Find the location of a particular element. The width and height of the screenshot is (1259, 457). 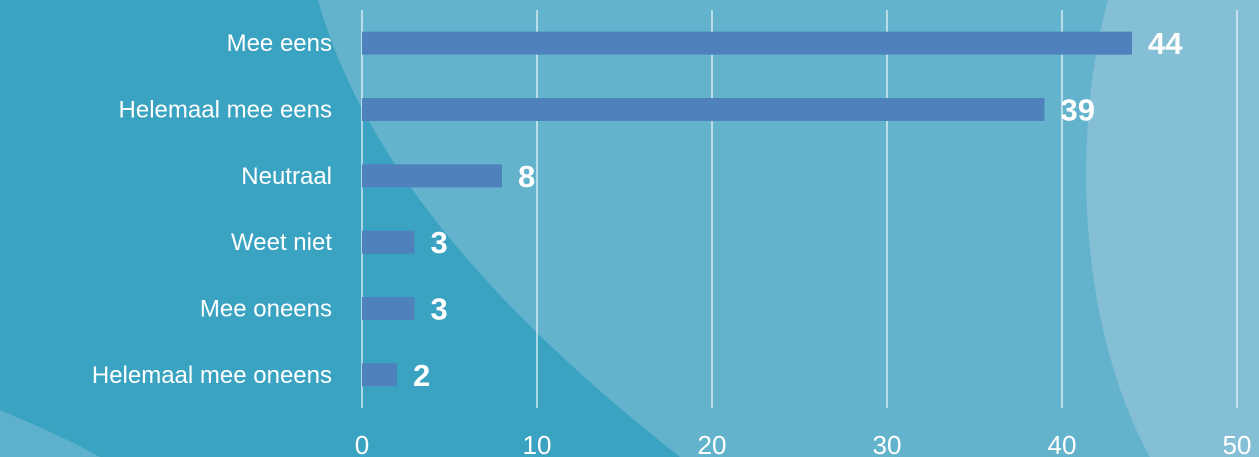

bar-weet-niet is located at coordinates (388, 242).